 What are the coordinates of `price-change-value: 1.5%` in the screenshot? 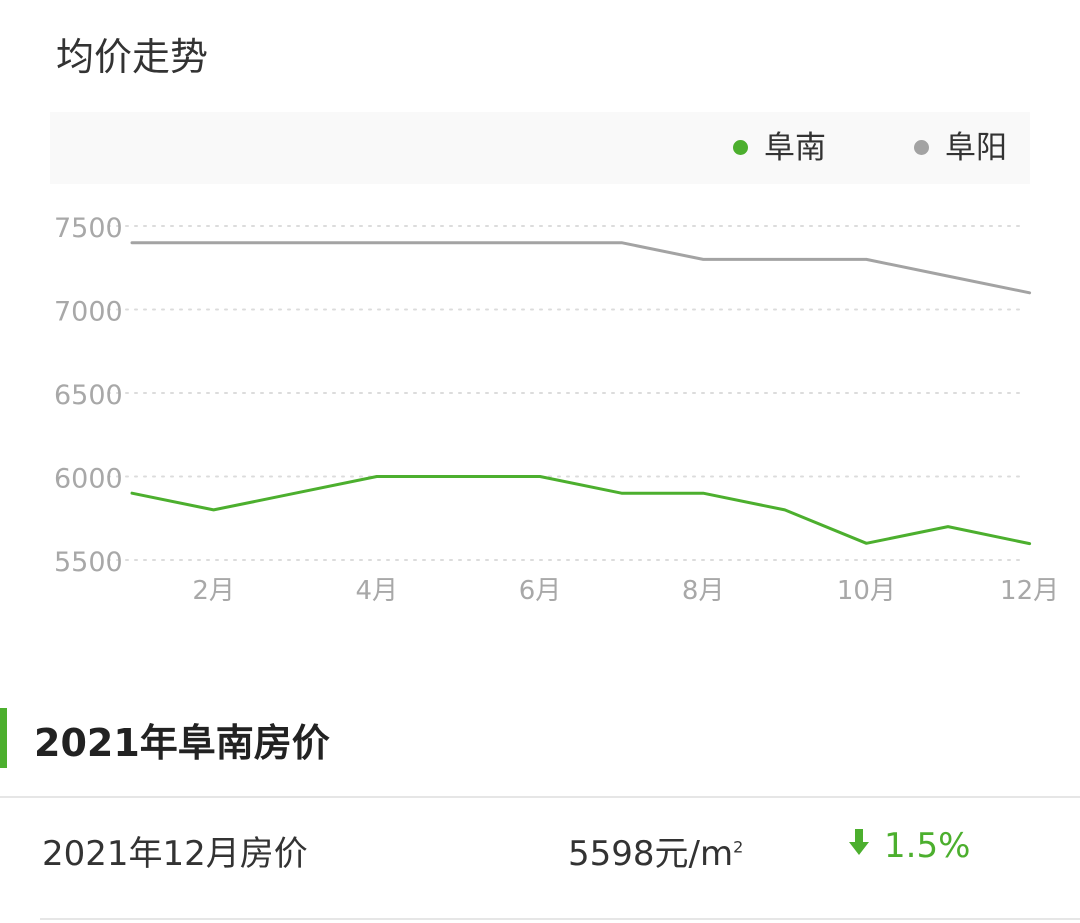 It's located at (927, 846).